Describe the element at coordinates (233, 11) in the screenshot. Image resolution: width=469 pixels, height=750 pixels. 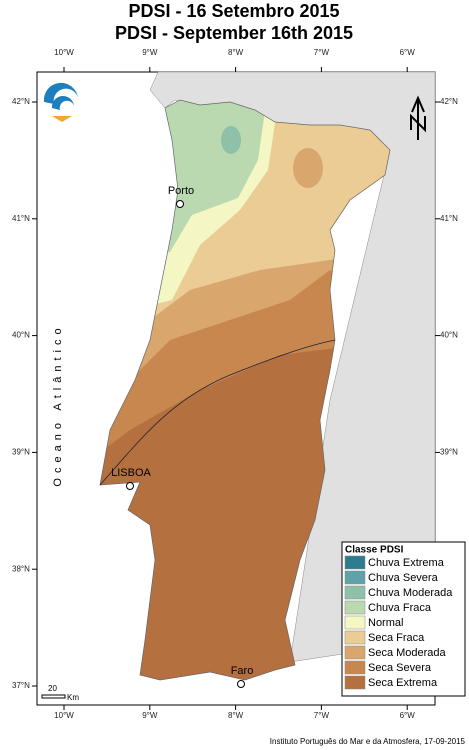
I see `title: PDSI - 16 Setembro 2015` at that location.